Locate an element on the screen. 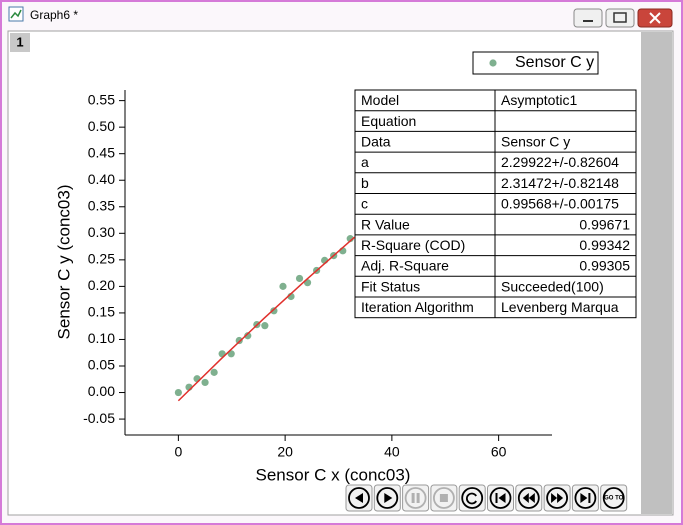 This screenshot has width=683, height=525. legend-marker is located at coordinates (493, 63).